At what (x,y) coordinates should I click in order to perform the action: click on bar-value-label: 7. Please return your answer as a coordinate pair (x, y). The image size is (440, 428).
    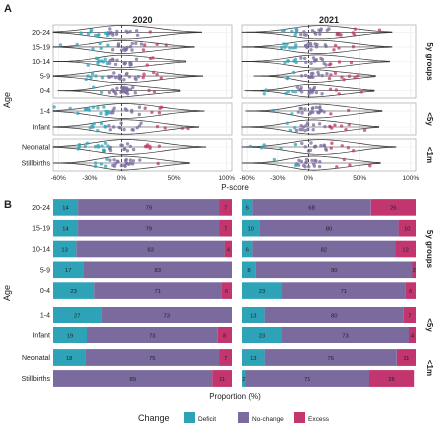
    Looking at the image, I should click on (225, 359).